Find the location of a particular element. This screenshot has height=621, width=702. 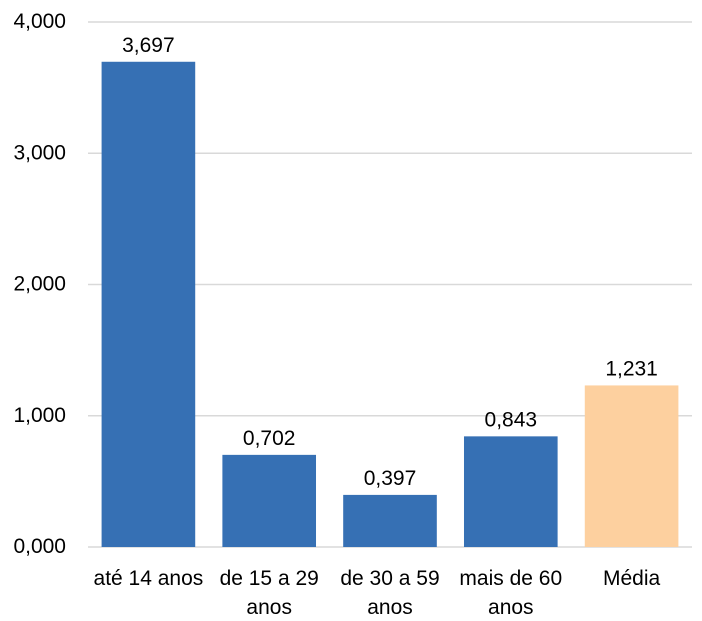

y-tick-label: 4,000 is located at coordinates (39, 21).